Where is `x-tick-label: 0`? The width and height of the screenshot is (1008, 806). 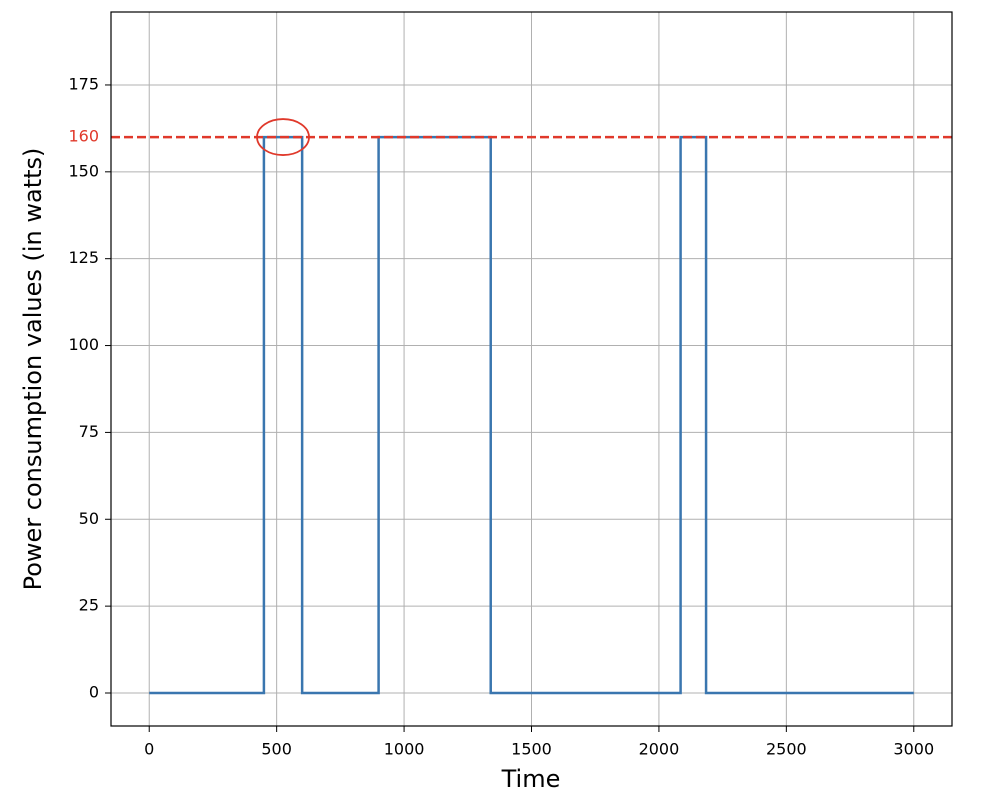 x-tick-label: 0 is located at coordinates (149, 749).